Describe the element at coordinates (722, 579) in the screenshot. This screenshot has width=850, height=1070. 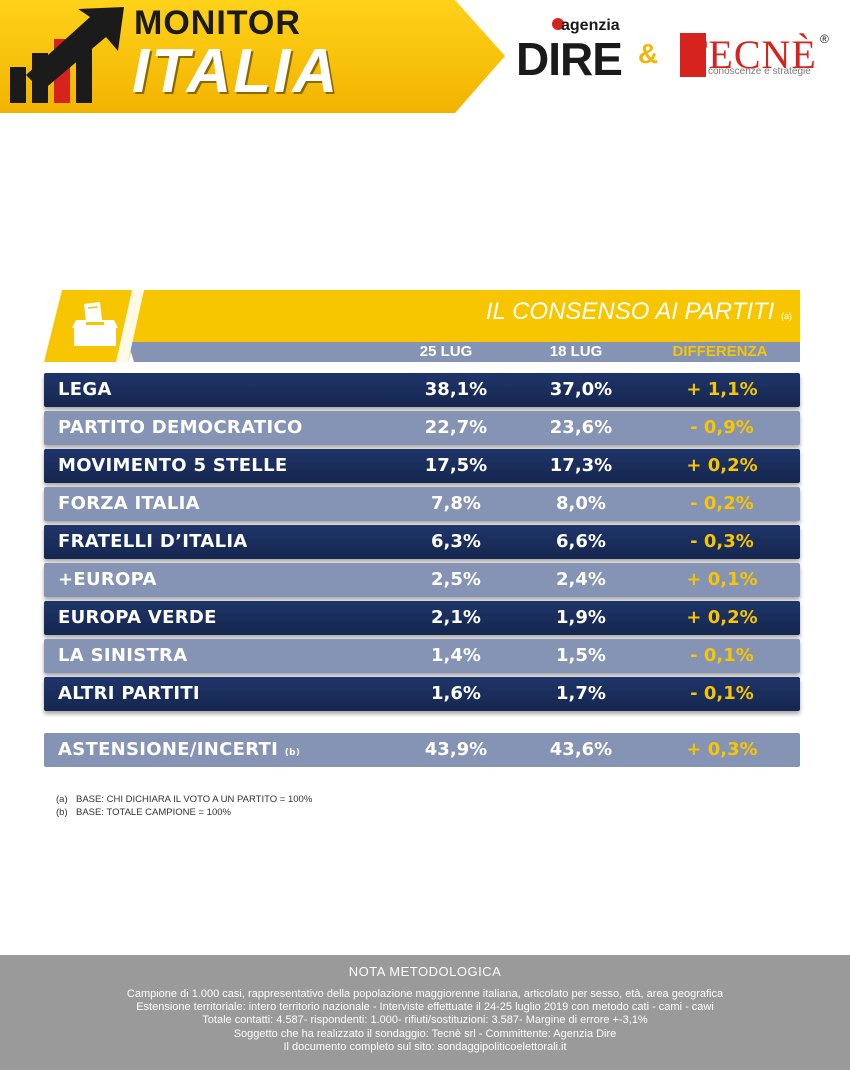
I see `value-difference: + 0,1%` at that location.